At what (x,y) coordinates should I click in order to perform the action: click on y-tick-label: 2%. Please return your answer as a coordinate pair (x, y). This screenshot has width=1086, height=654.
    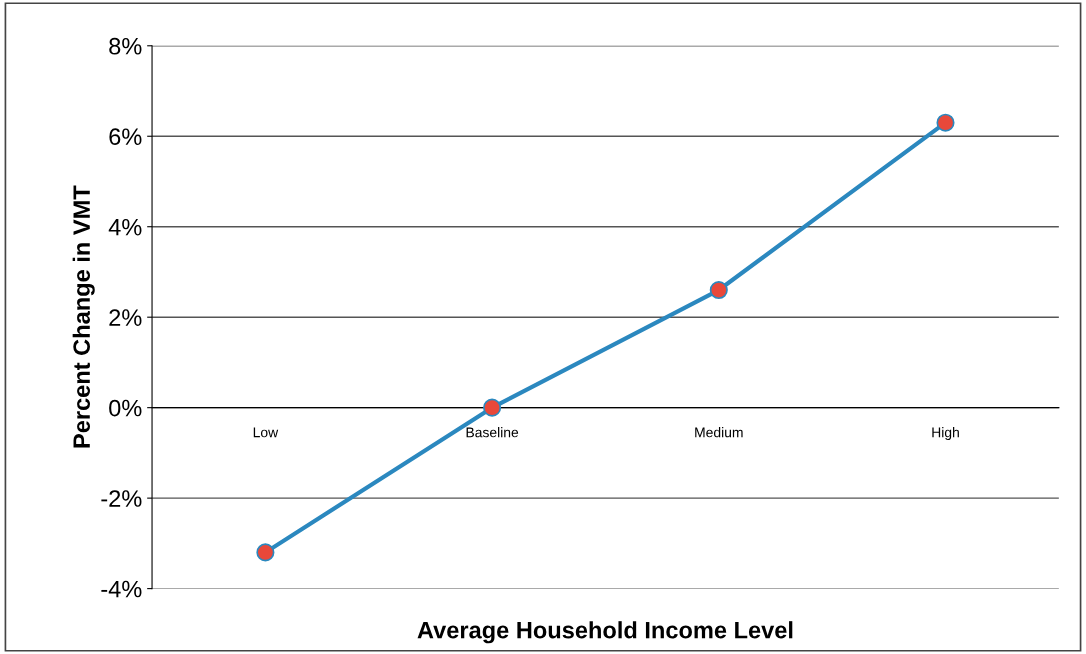
    Looking at the image, I should click on (125, 317).